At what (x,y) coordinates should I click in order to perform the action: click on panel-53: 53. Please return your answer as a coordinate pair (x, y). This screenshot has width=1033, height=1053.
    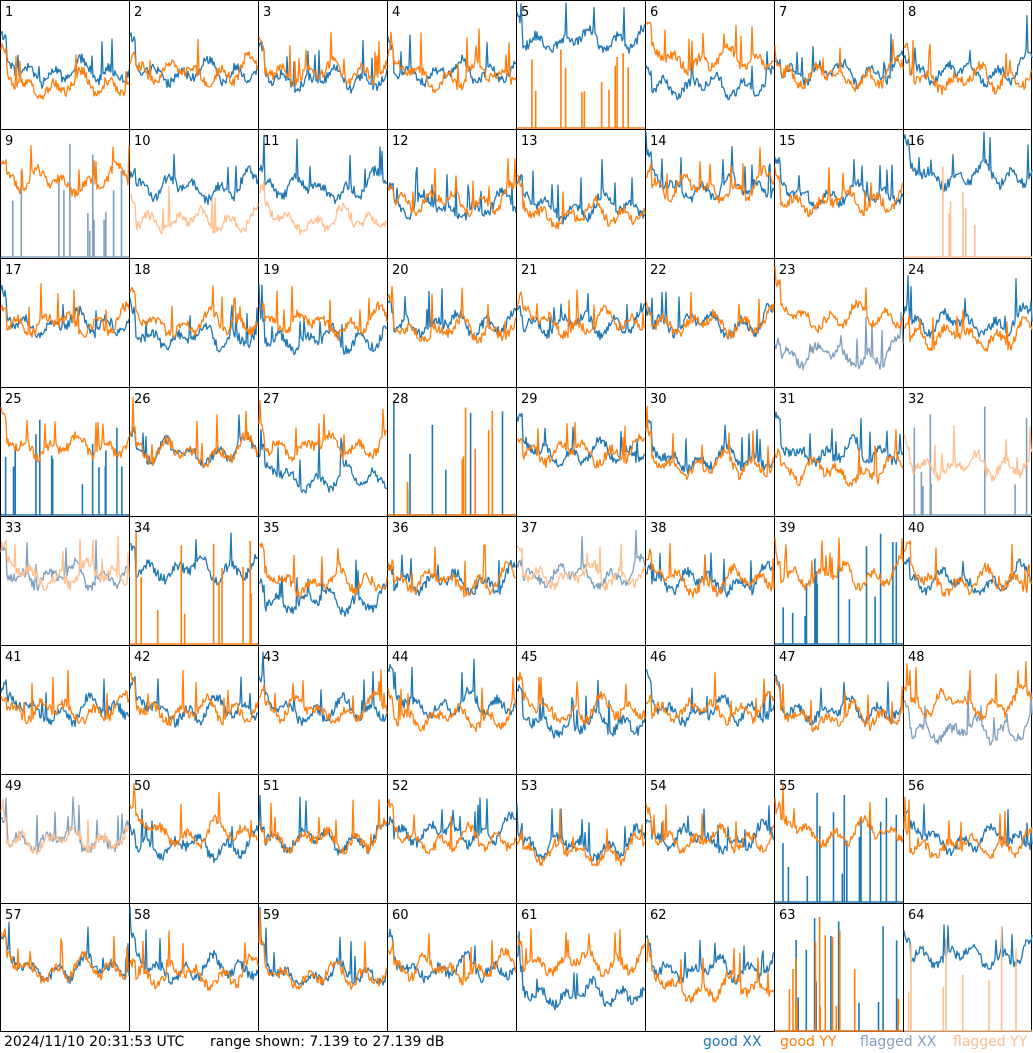
    Looking at the image, I should click on (581, 823).